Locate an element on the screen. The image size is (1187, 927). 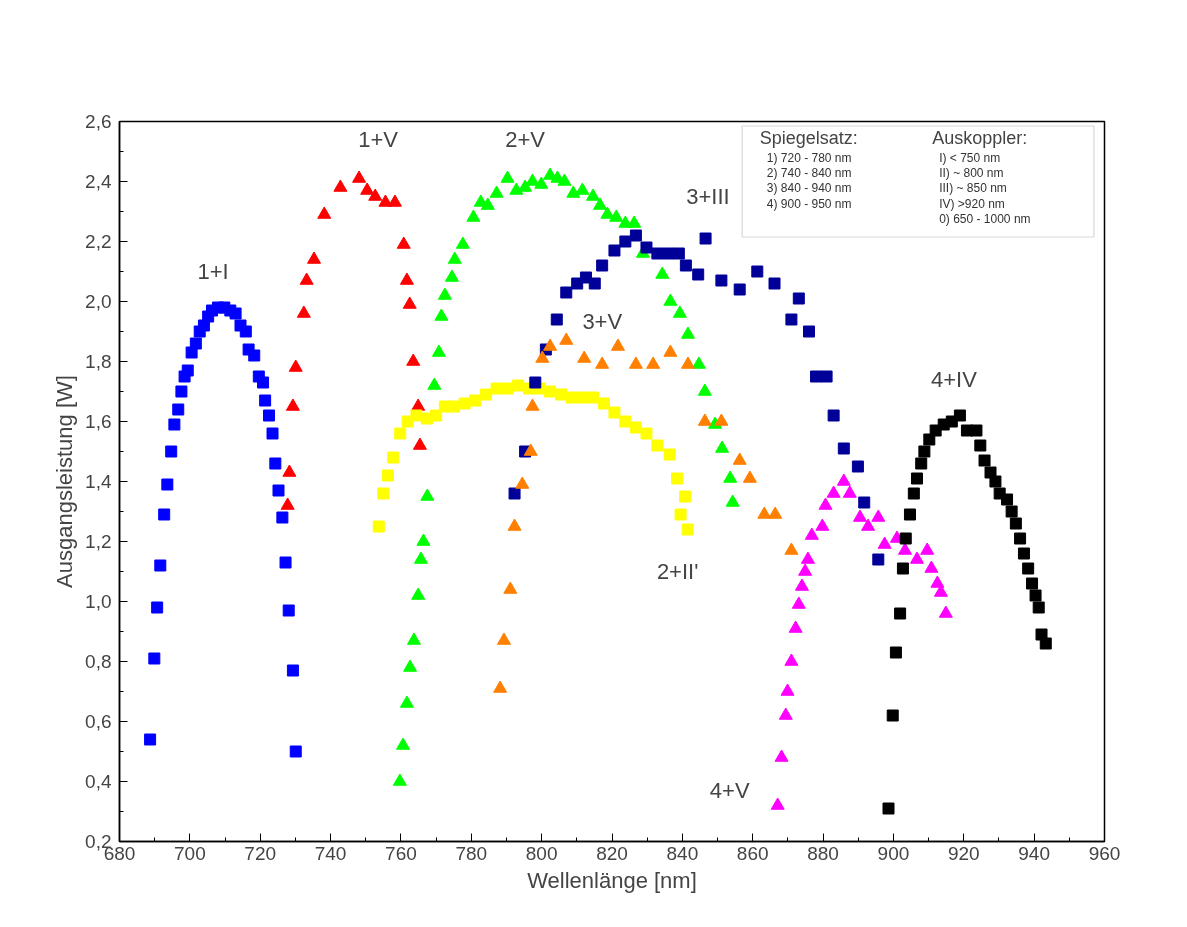
x-tick-label: 860 is located at coordinates (752, 853).